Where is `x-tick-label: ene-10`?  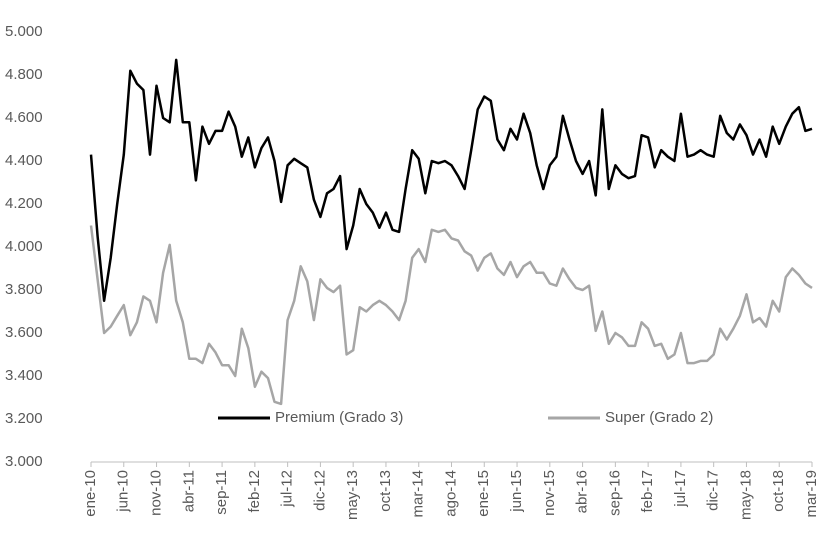
x-tick-label: ene-10 is located at coordinates (90, 493).